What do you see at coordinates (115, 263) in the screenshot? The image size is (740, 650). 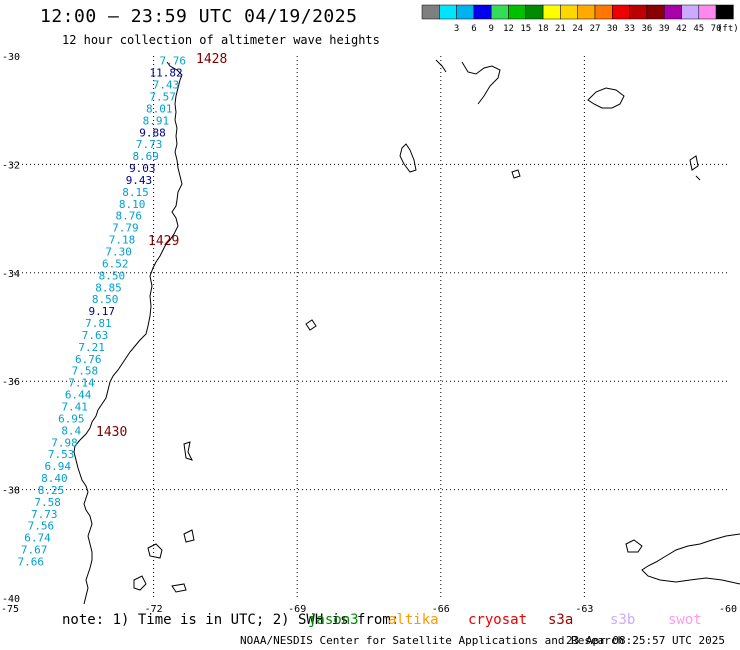 I see `wave-height-label: 6.52` at bounding box center [115, 263].